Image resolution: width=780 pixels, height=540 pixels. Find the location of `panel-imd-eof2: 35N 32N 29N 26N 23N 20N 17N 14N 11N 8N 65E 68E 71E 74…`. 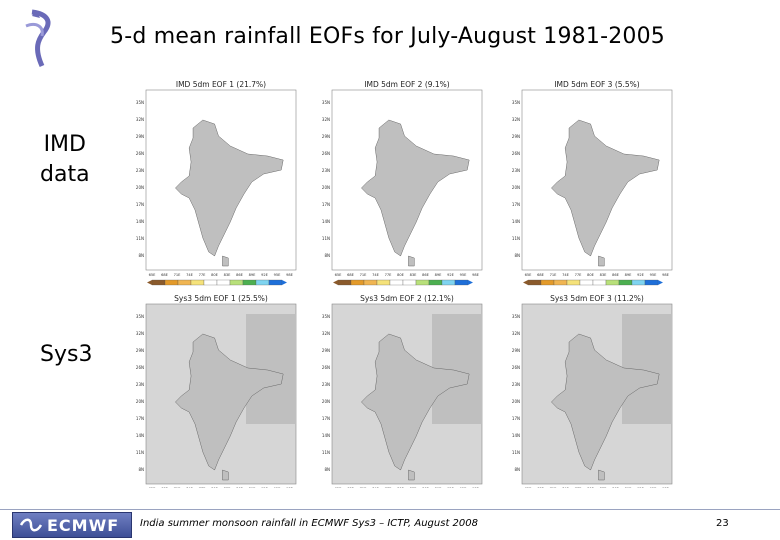

panel-imd-eof2: 35N 32N 29N 26N 23N 20N 17N 14N 11N 8N 65E 68E 71E 74… is located at coordinates (403, 182).